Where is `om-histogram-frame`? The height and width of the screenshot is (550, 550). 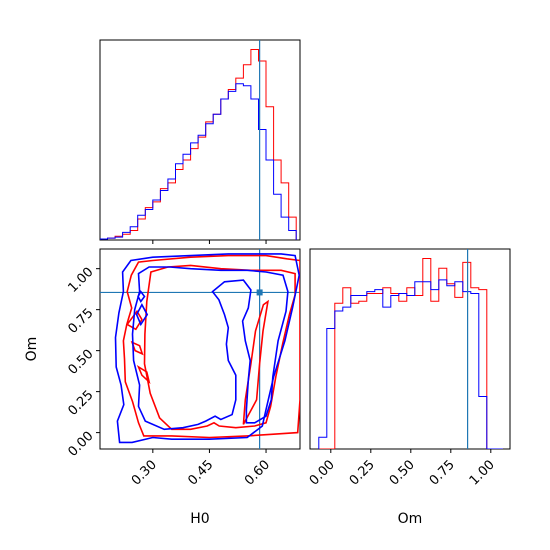 om-histogram-frame is located at coordinates (410, 349).